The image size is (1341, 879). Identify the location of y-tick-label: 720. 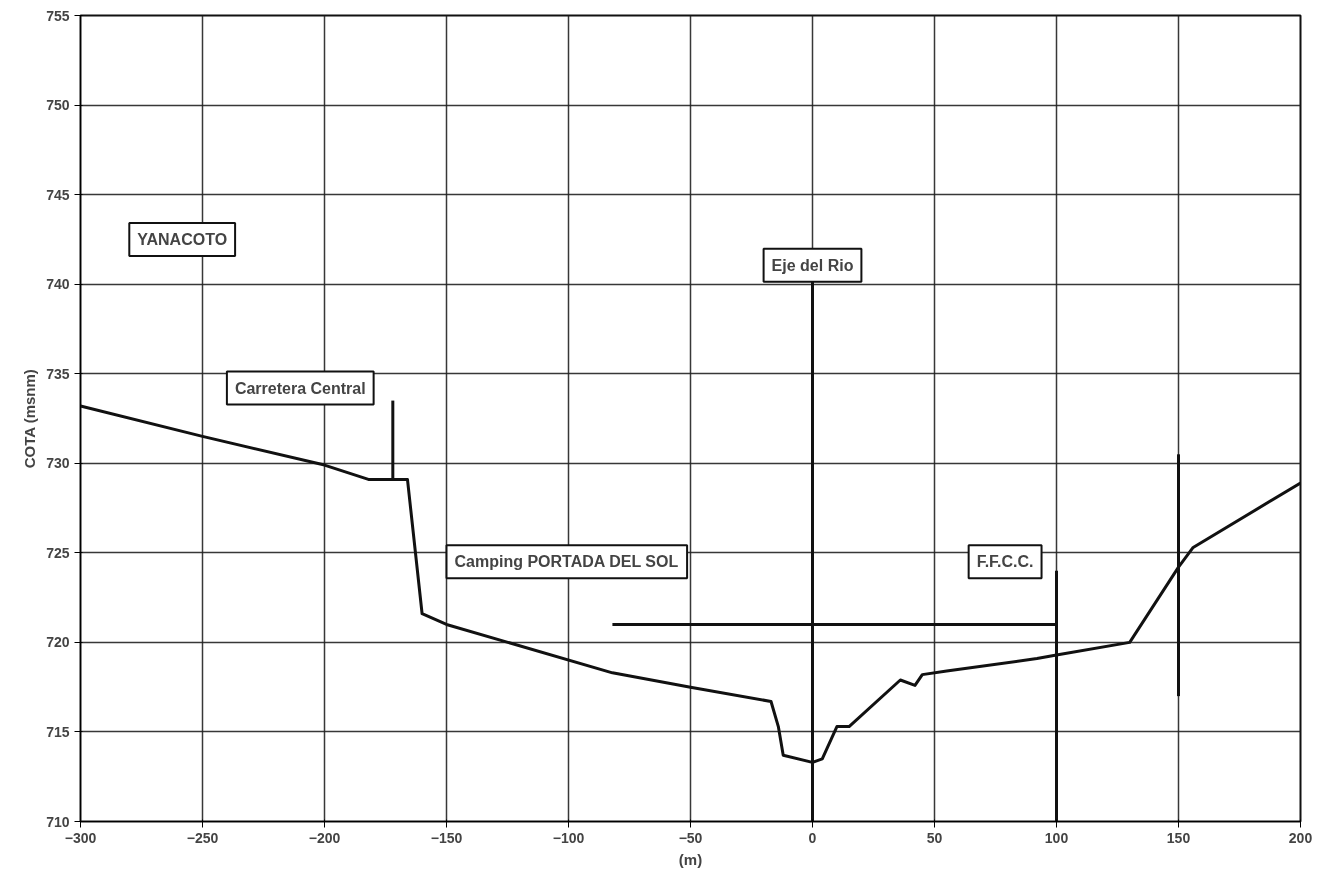
(58, 642).